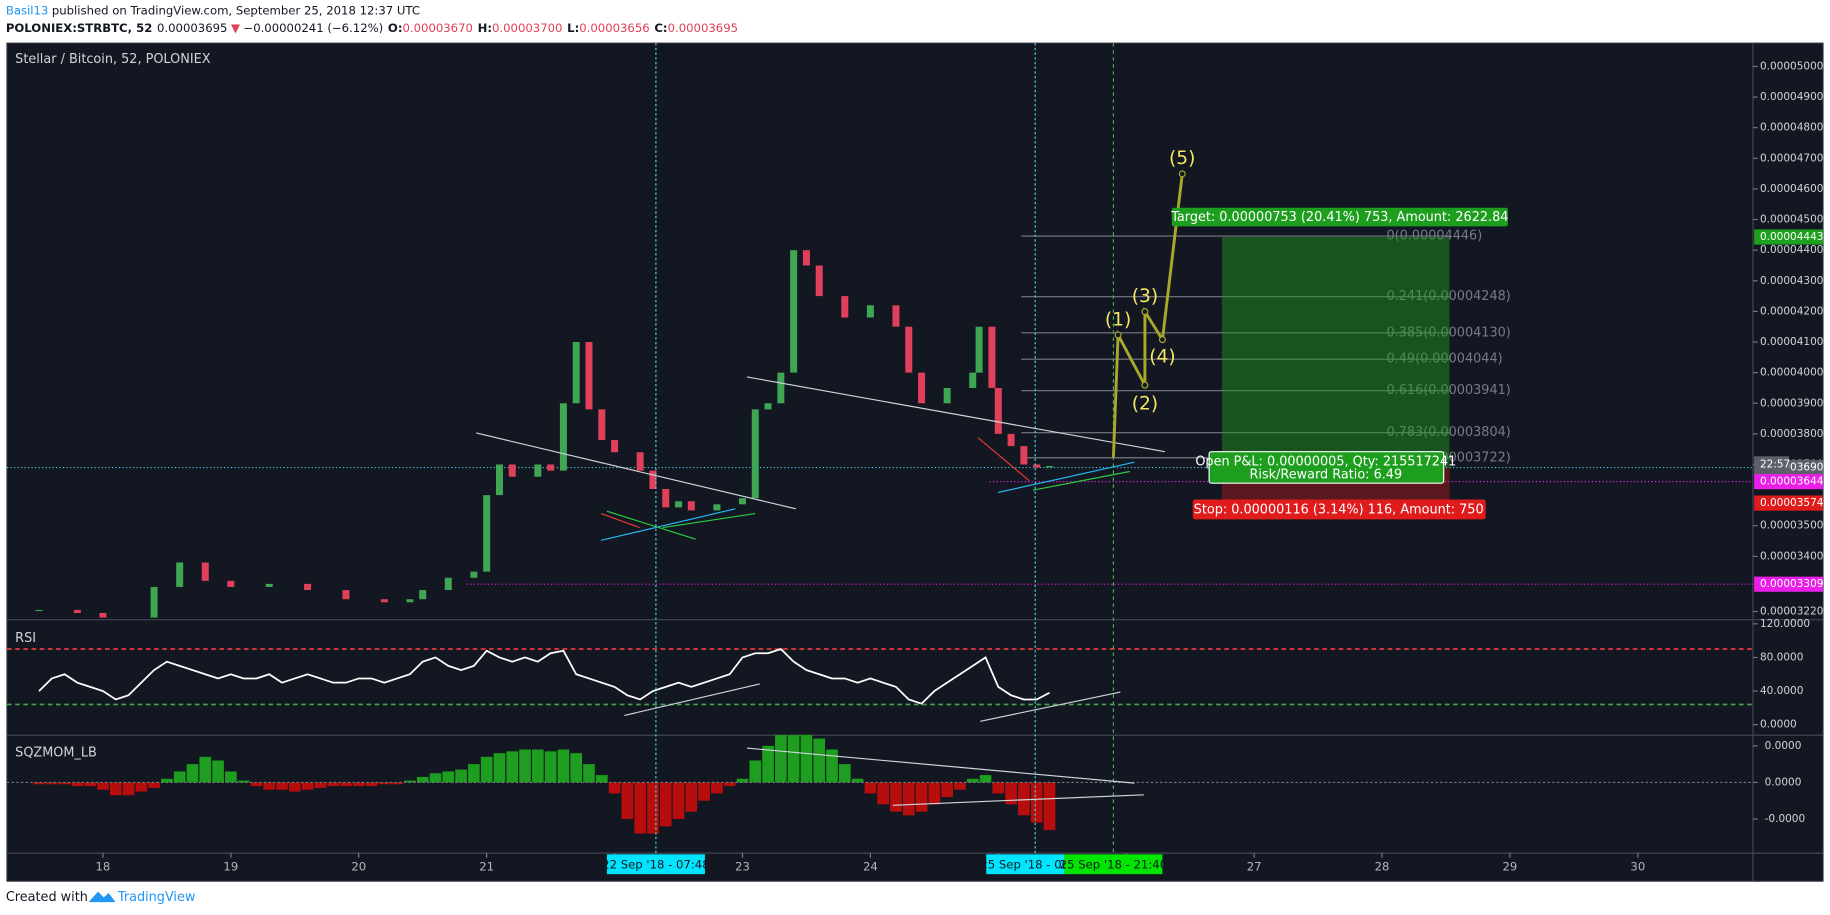 The image size is (1830, 915). What do you see at coordinates (1449, 390) in the screenshot?
I see `fib-label: 0.616(0.00003941)` at bounding box center [1449, 390].